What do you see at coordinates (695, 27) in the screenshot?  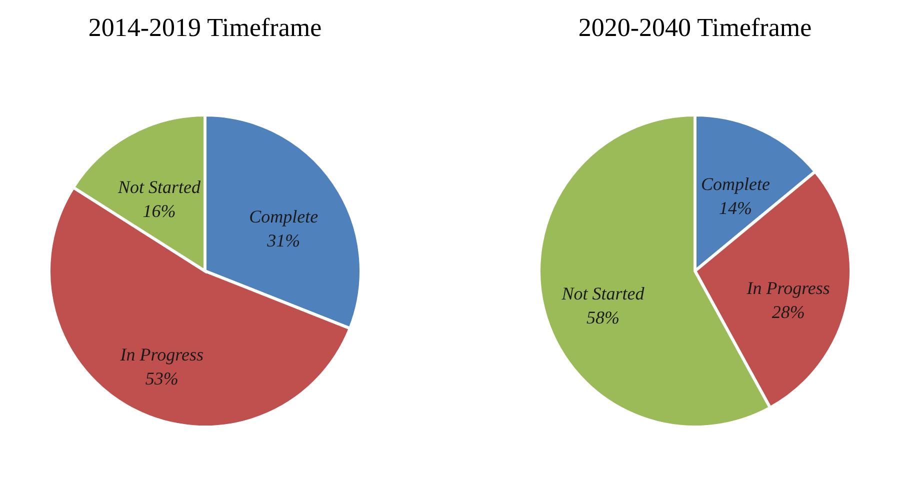 I see `chart-title: 2020-2040 Timeframe` at bounding box center [695, 27].